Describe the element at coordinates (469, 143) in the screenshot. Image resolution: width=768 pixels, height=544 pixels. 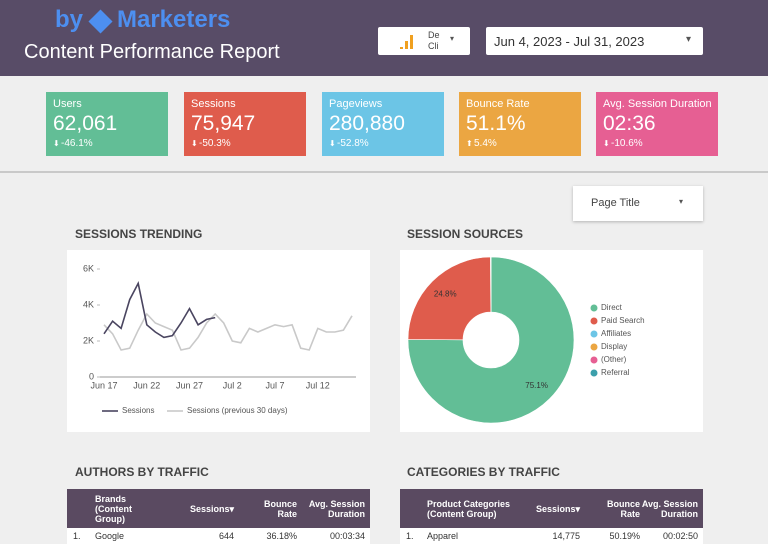
I see `kpi-arrow: ⬆` at that location.